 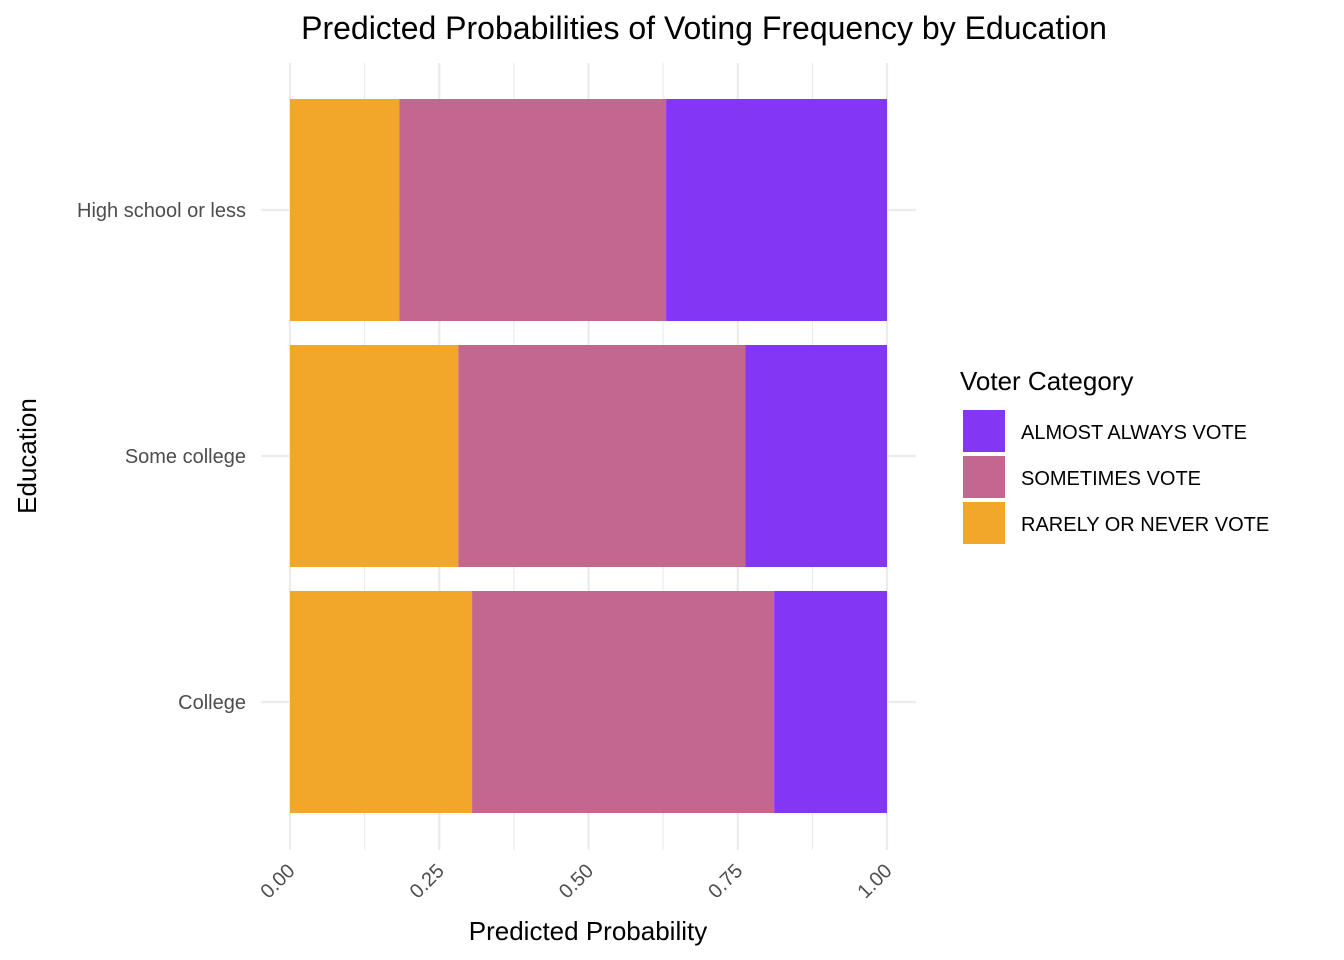 I want to click on legend-label: RARELY OR NEVER VOTE, so click(x=1145, y=525).